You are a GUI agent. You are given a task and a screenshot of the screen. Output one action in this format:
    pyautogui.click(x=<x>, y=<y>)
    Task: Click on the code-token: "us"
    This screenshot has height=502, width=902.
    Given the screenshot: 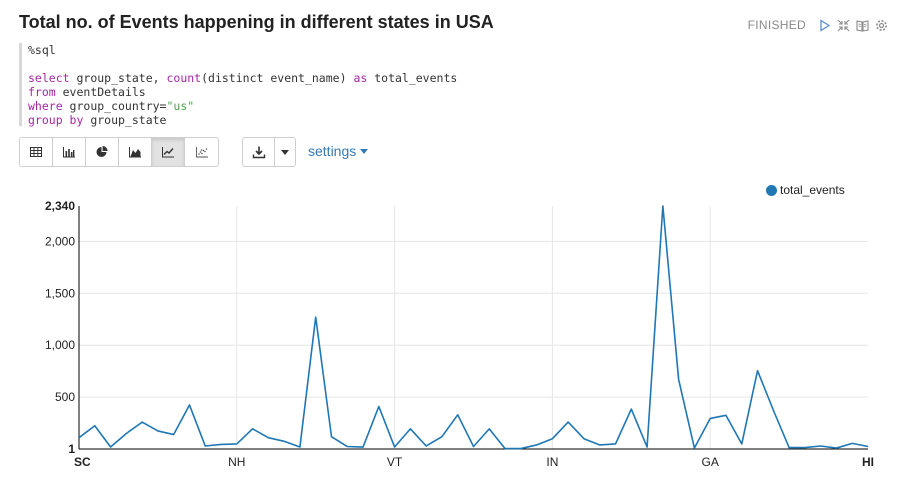 What is the action you would take?
    pyautogui.click(x=180, y=106)
    